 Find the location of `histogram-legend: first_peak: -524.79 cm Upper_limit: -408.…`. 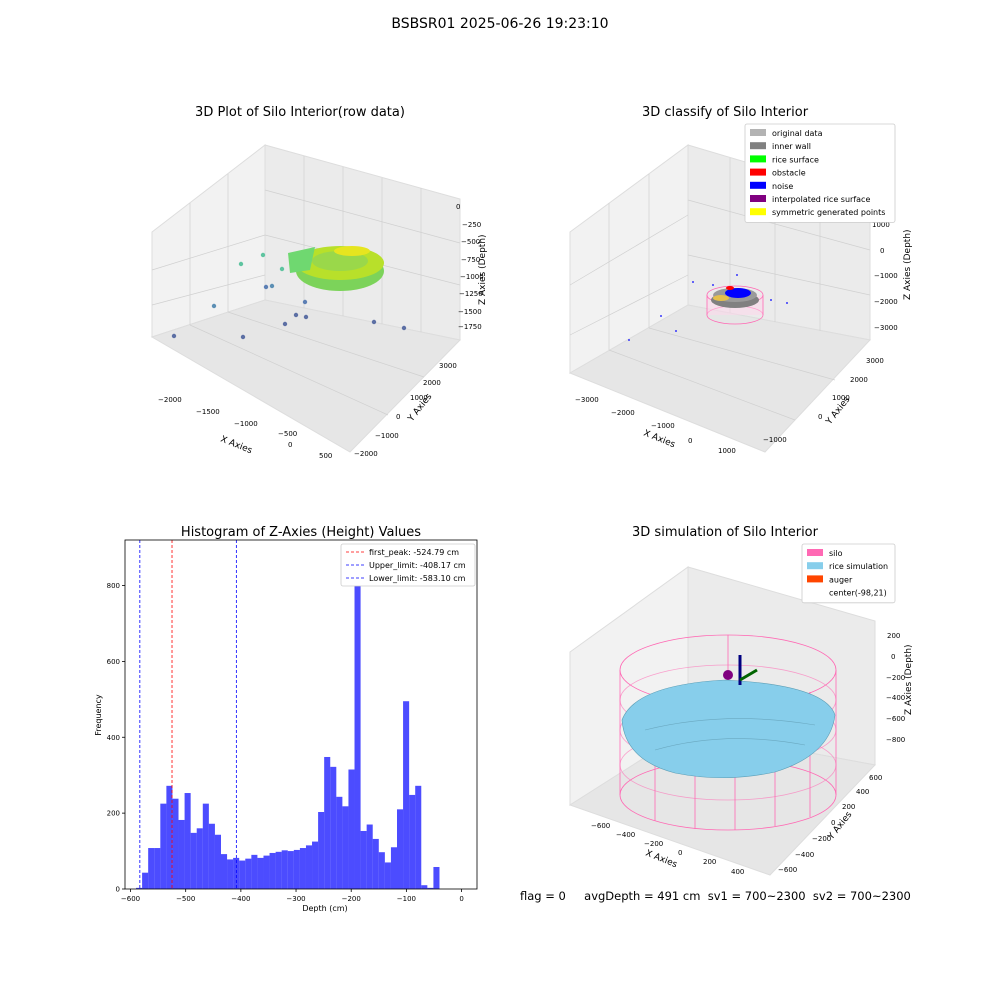

histogram-legend: first_peak: -524.79 cm Upper_limit: -408.… is located at coordinates (408, 565).